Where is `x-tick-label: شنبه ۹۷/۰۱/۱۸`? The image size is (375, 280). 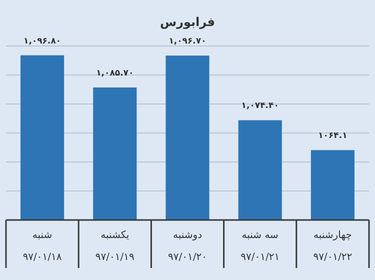
x-tick-label: شنبه ۹۷/۰۱/۱۸ is located at coordinates (42, 246).